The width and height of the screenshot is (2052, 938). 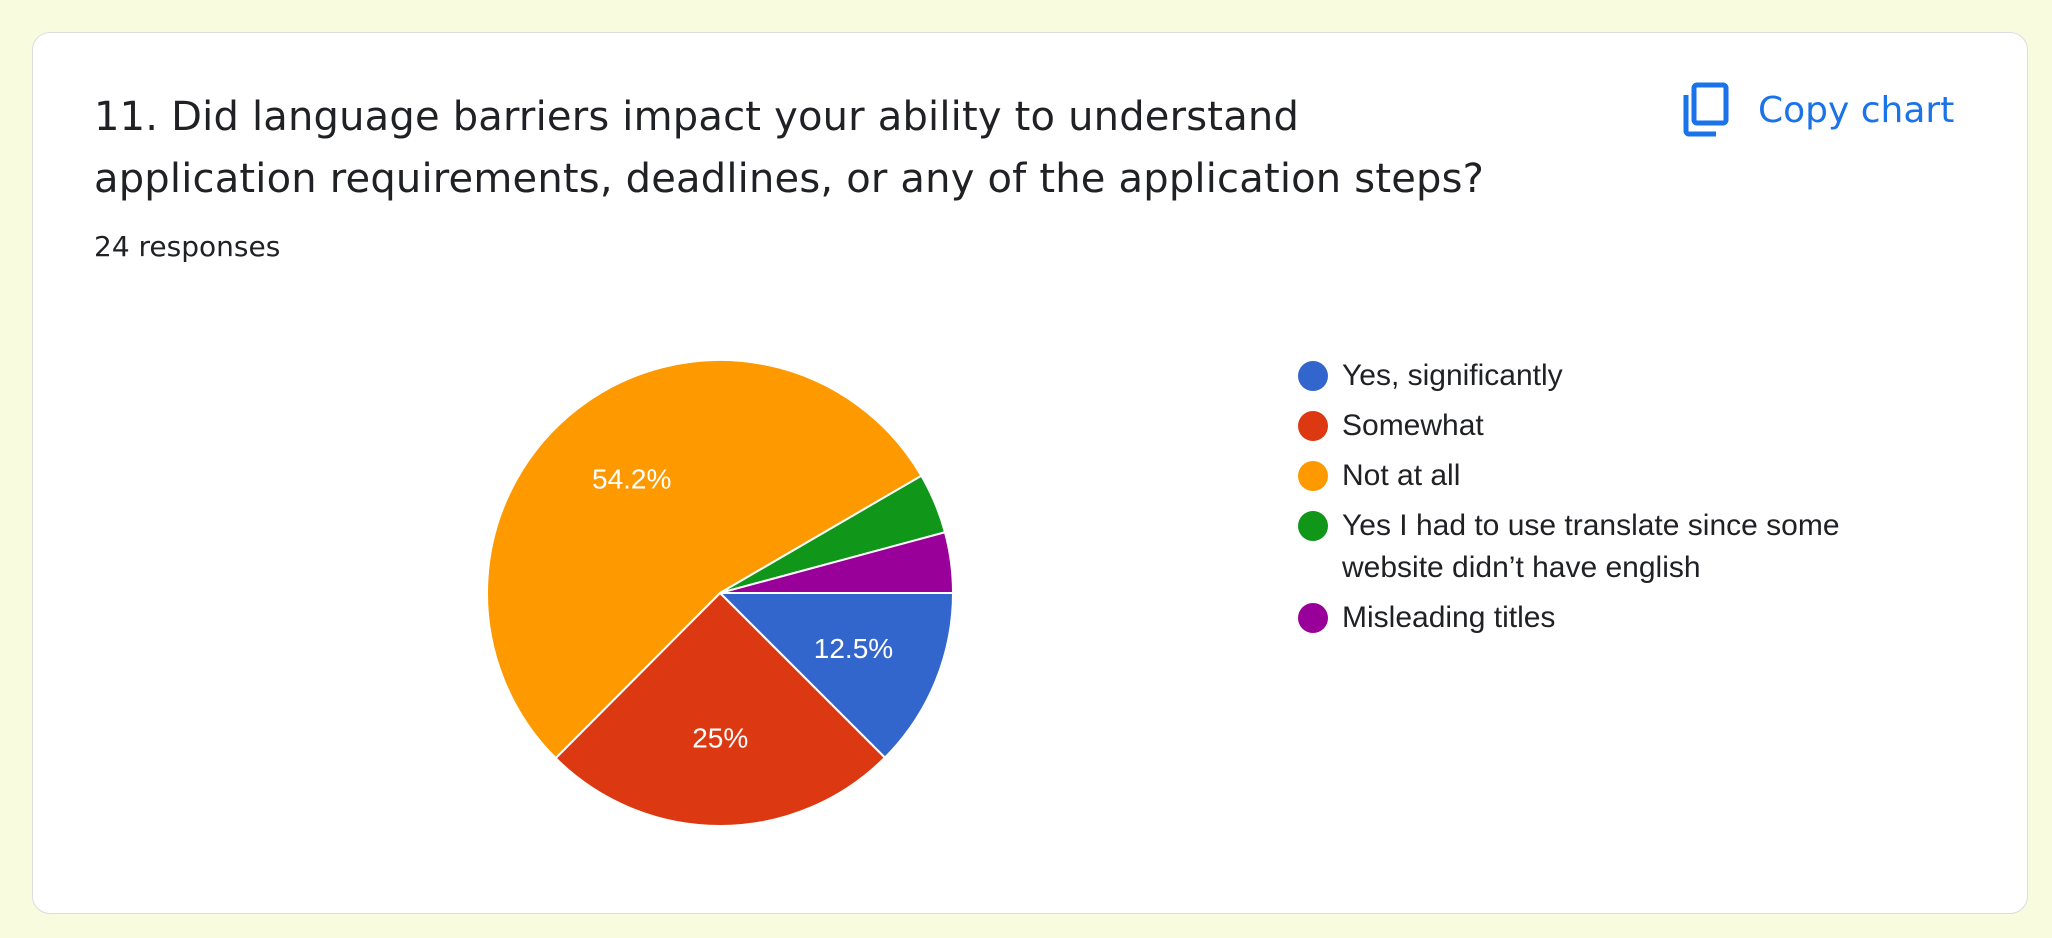 I want to click on legend-label: Somewhat, so click(x=1413, y=425).